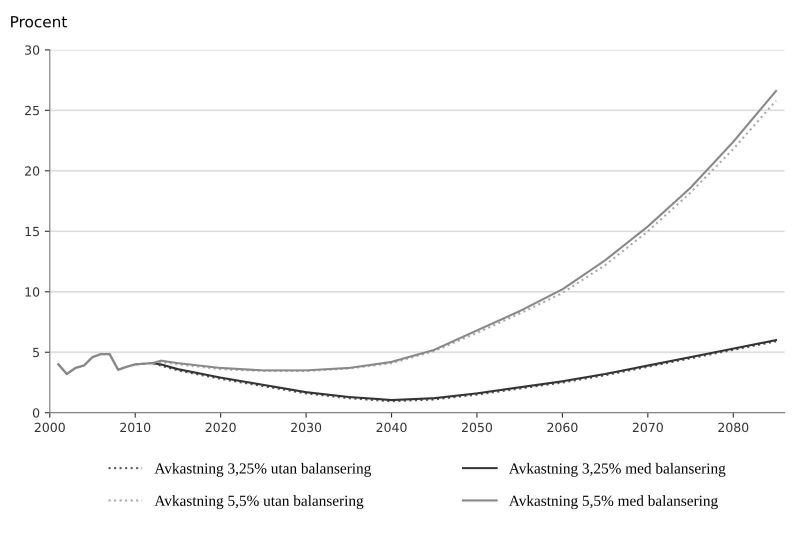 The image size is (803, 554). Describe the element at coordinates (391, 427) in the screenshot. I see `x-tick-label: 2040` at that location.